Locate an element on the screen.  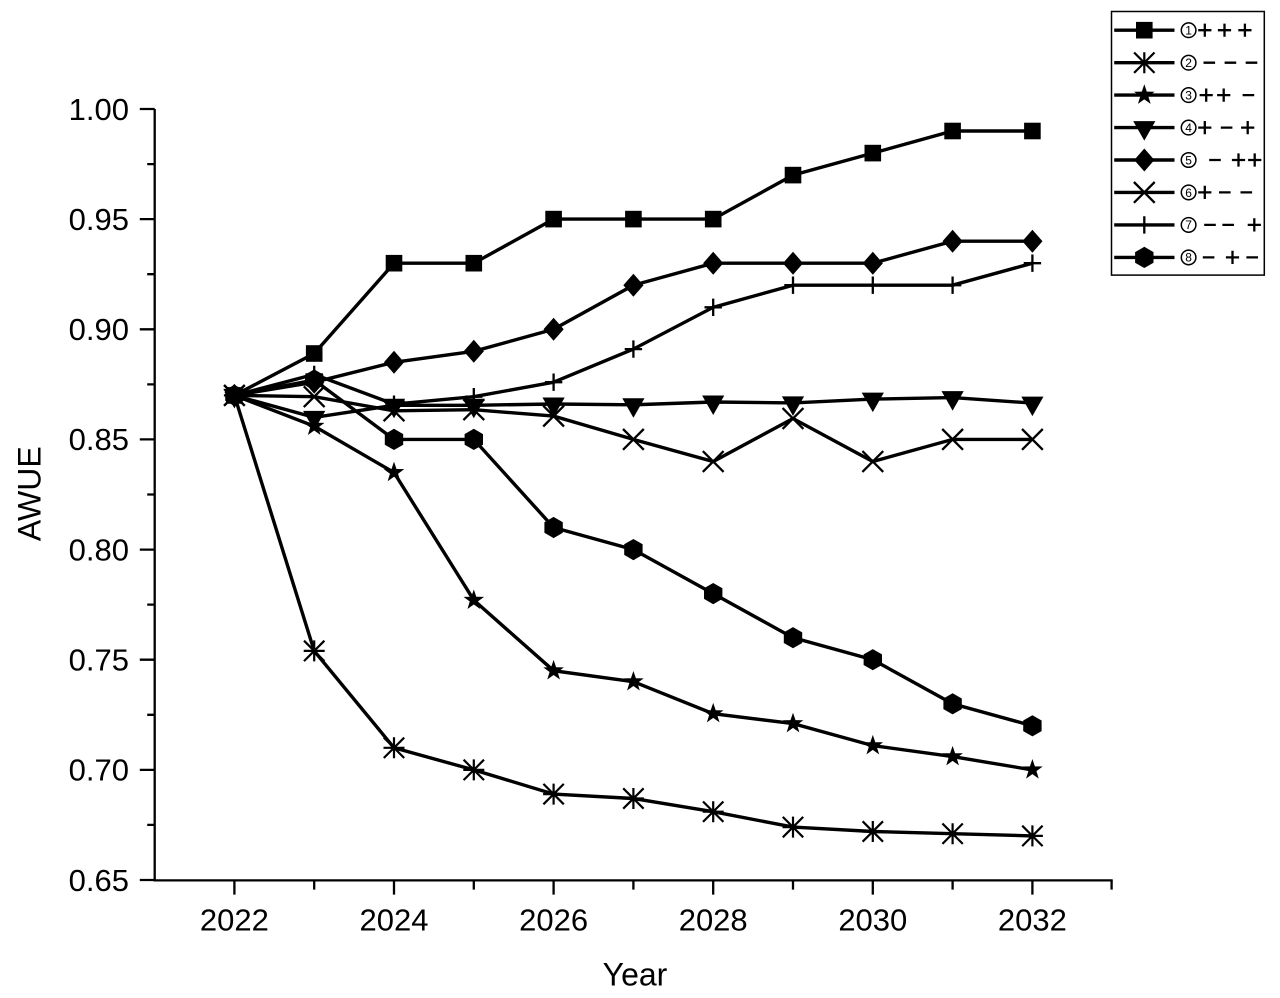
svg-text: 4 is located at coordinates (1188, 128).